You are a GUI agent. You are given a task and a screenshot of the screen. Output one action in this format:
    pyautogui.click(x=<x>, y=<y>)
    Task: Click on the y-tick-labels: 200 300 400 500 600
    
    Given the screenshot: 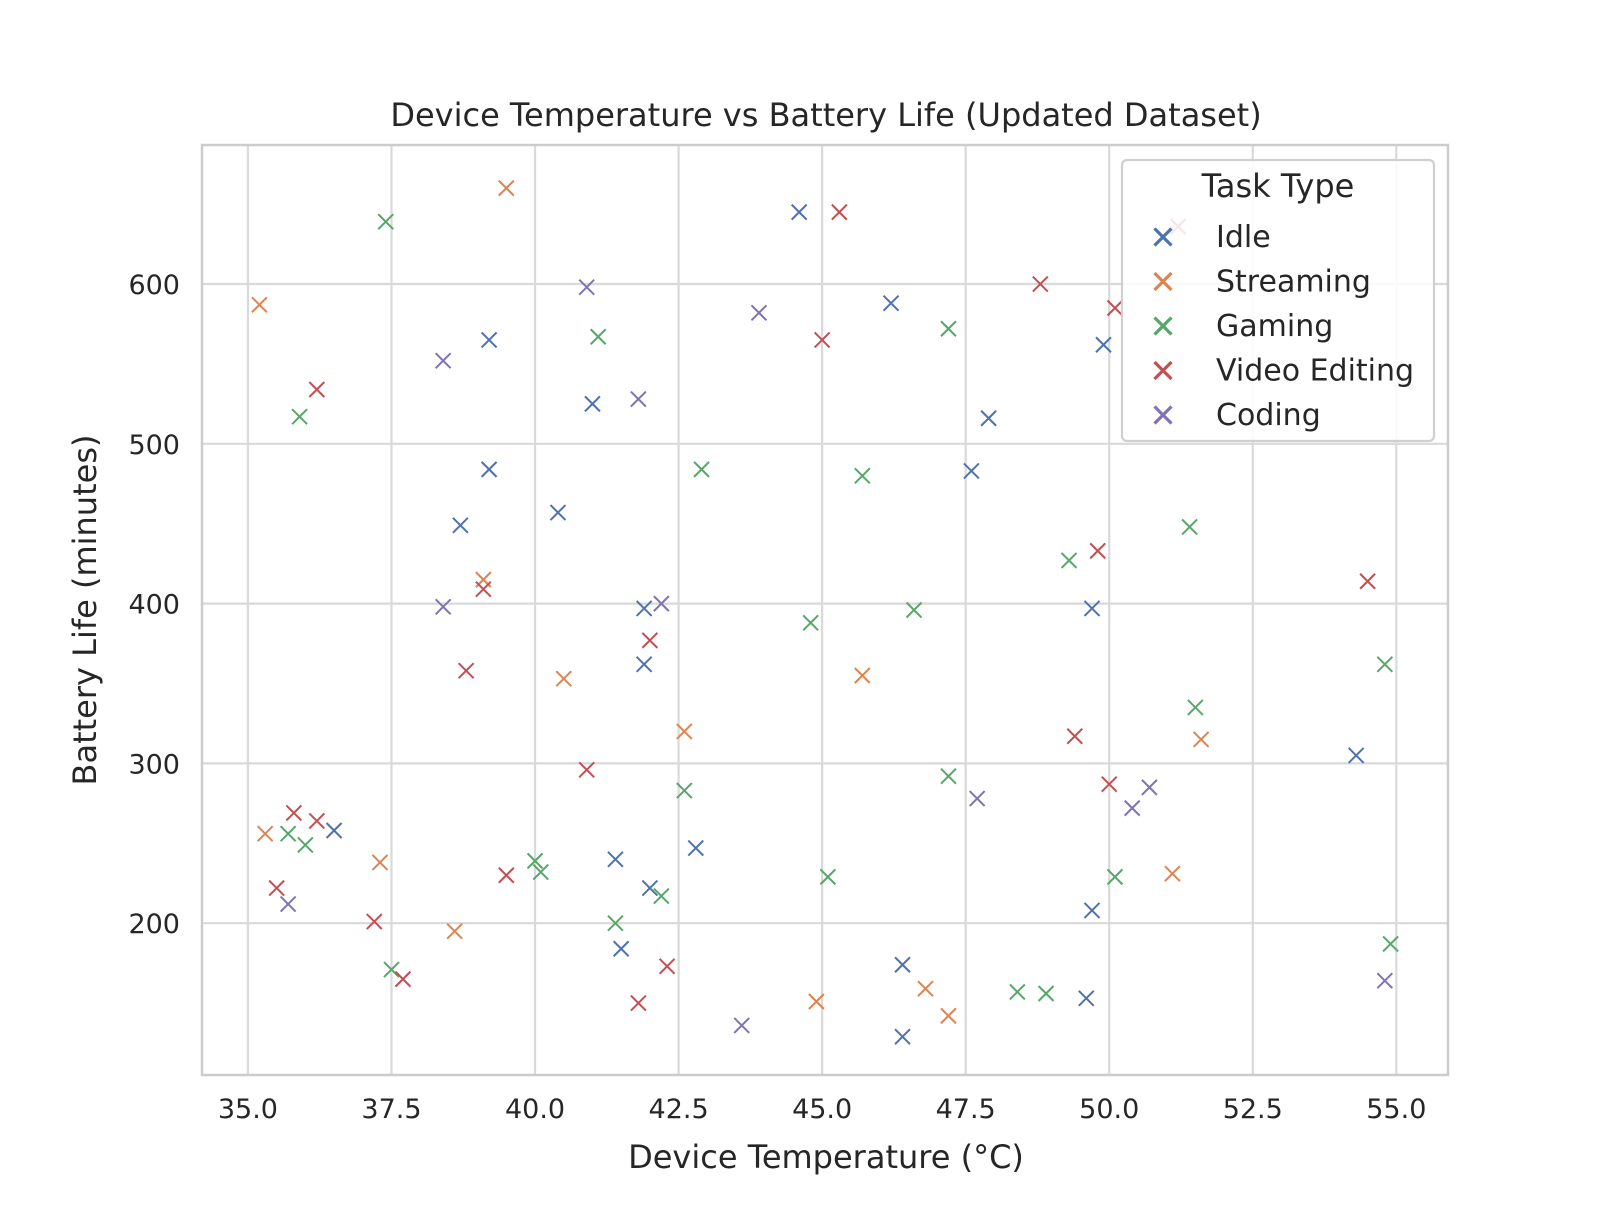 What is the action you would take?
    pyautogui.click(x=154, y=605)
    